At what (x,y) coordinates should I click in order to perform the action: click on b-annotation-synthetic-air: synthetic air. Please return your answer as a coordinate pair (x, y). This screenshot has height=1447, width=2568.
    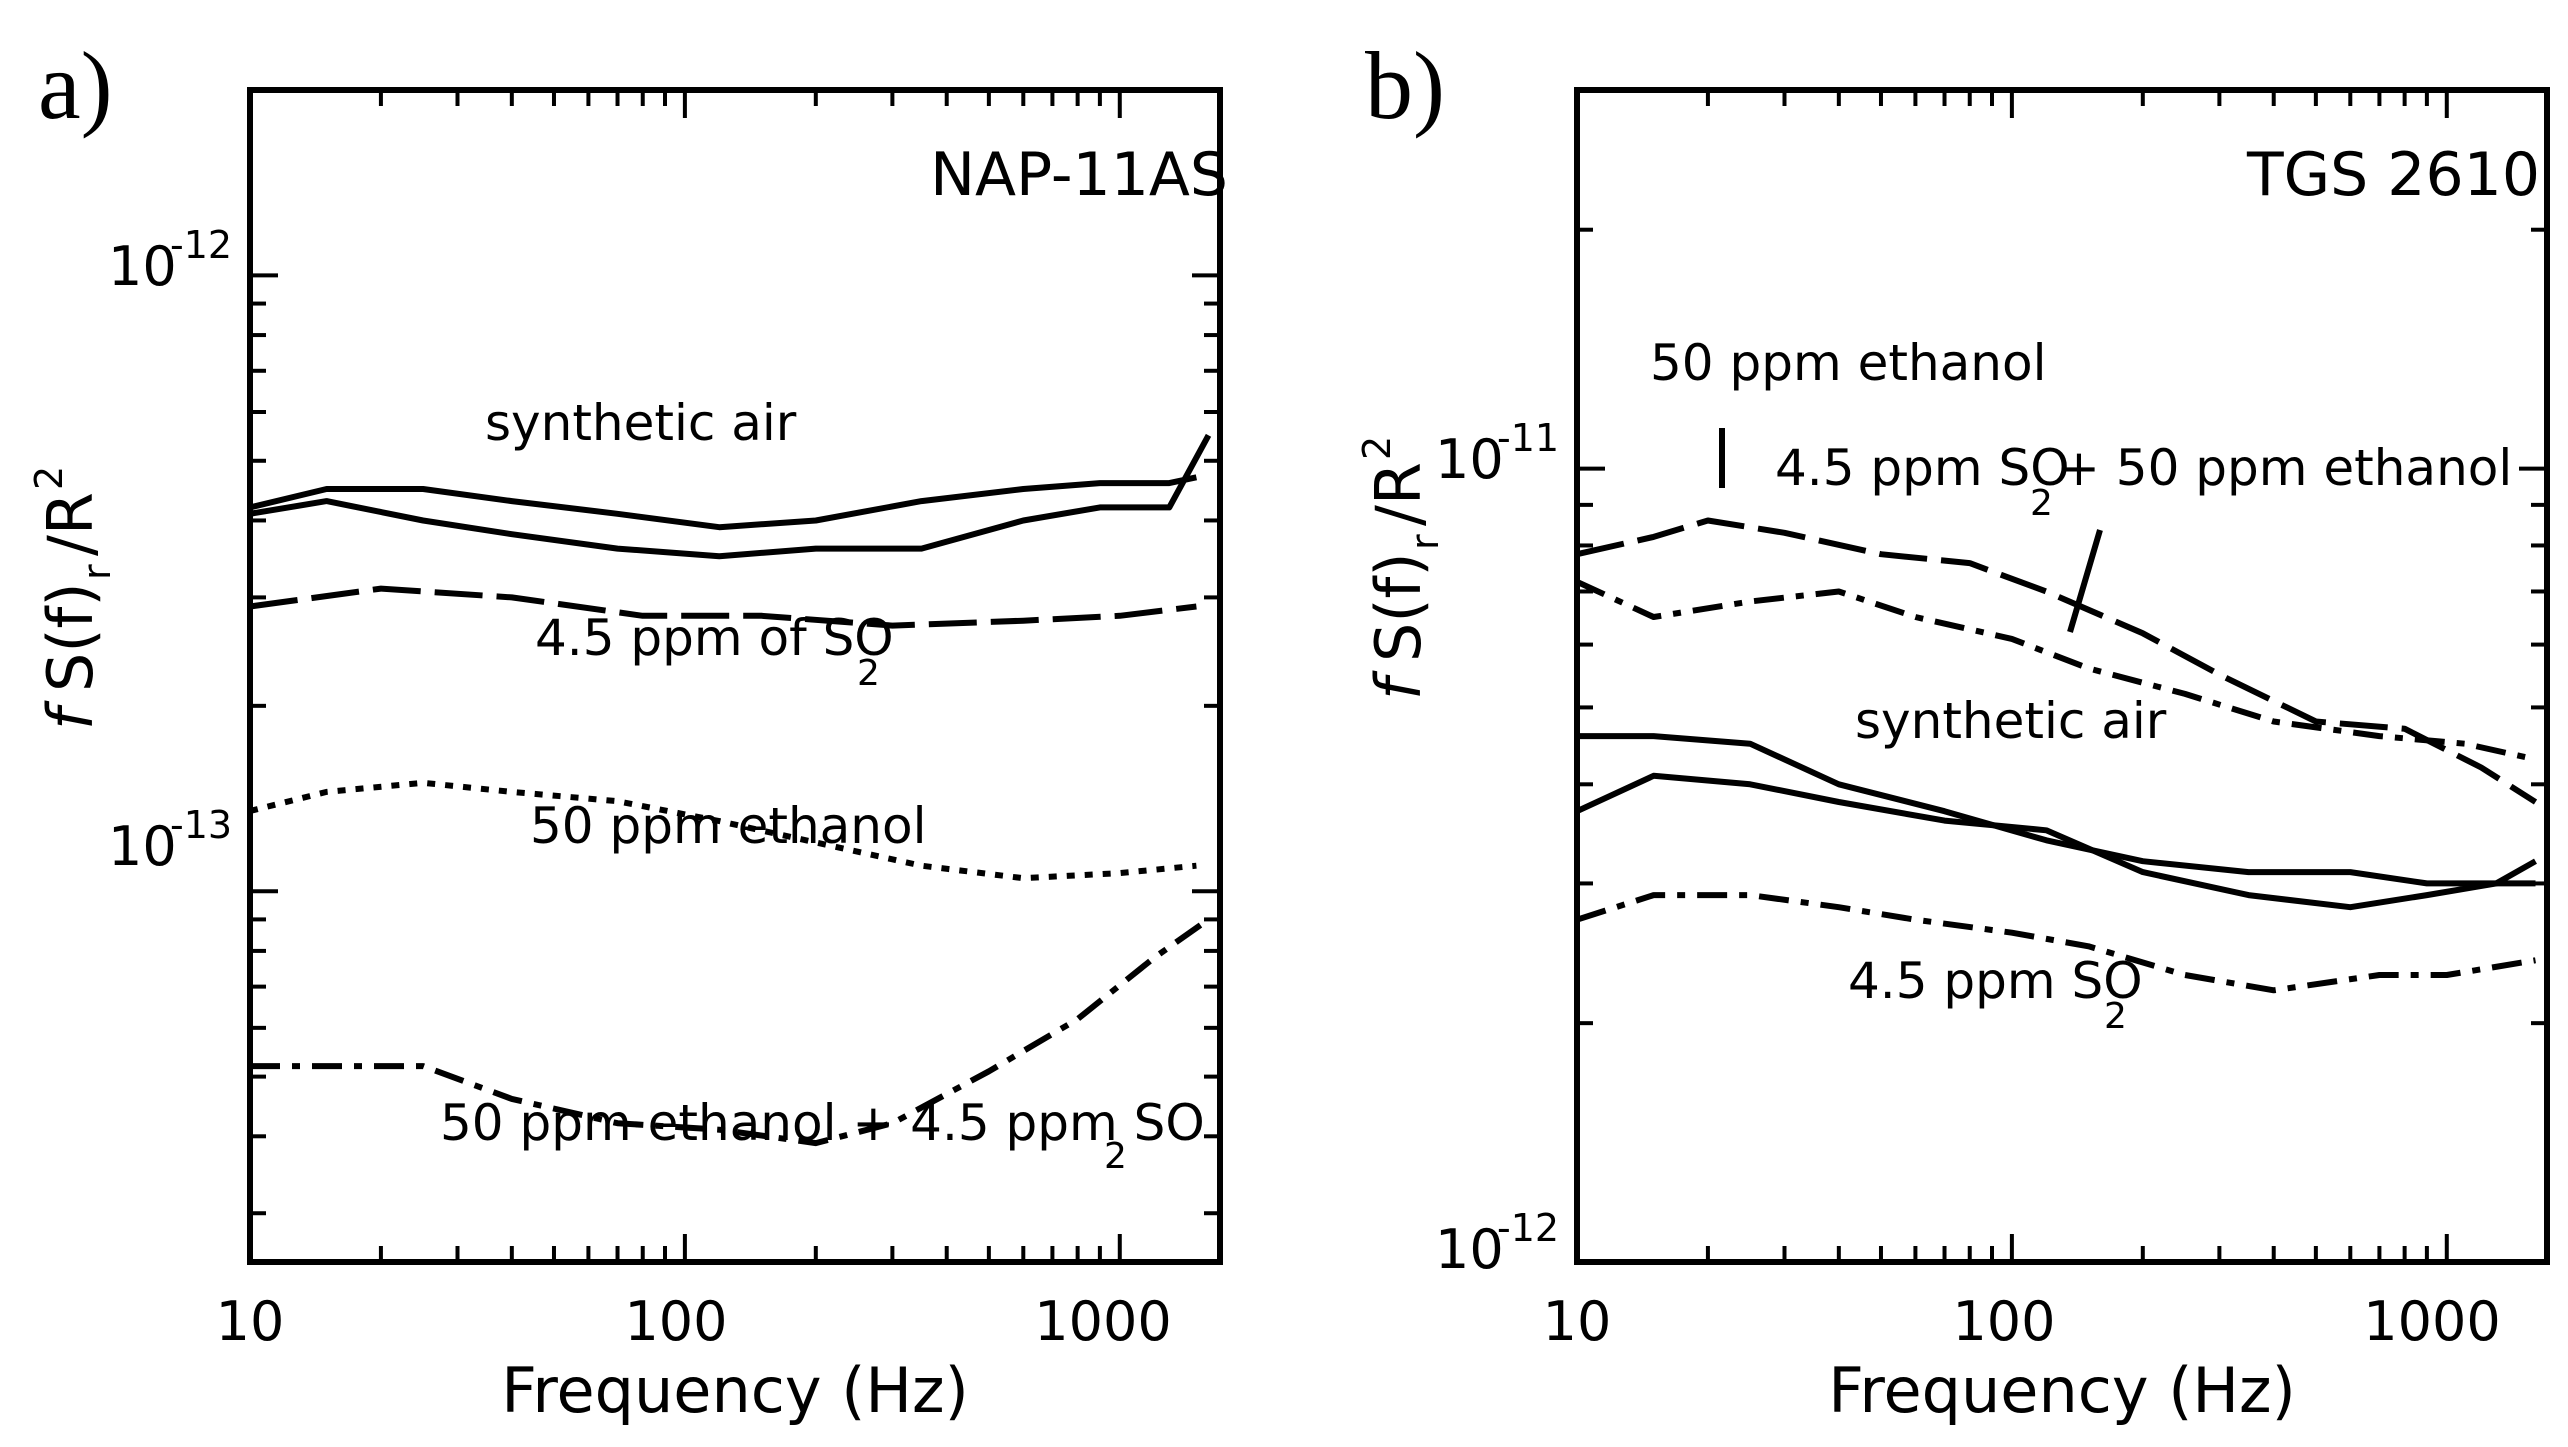
    Looking at the image, I should click on (2011, 721).